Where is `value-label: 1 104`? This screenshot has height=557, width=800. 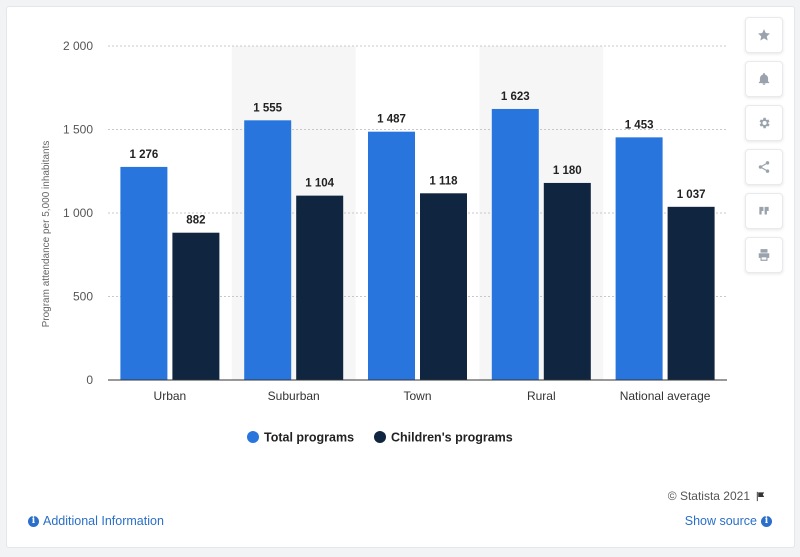 value-label: 1 104 is located at coordinates (319, 184).